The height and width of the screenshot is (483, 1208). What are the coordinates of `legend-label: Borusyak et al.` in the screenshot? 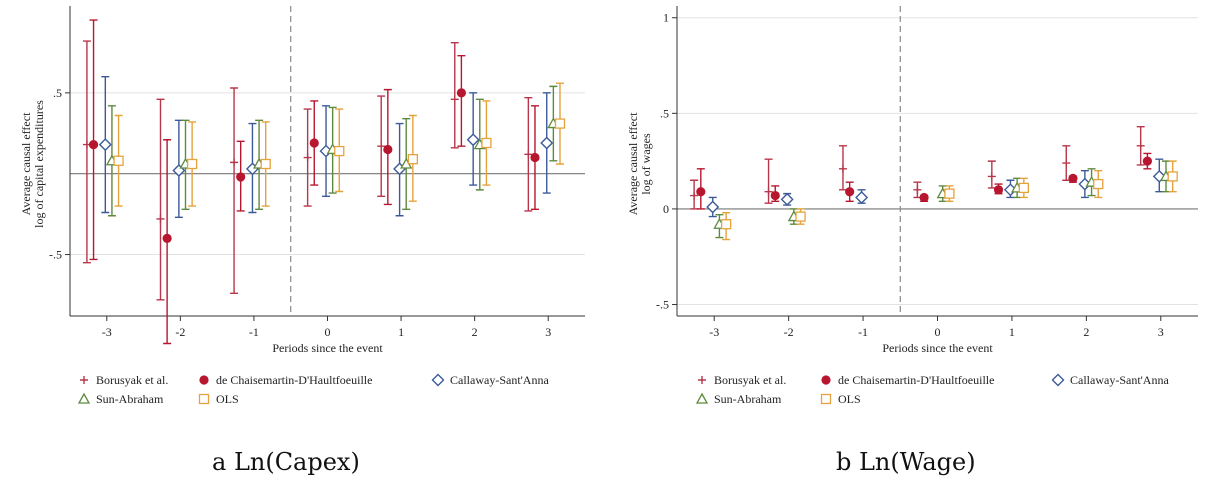 It's located at (132, 380).